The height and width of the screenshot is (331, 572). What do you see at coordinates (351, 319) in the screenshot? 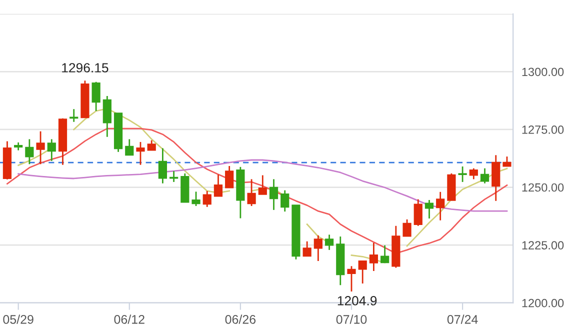
I see `x-tick-label: 07/10` at bounding box center [351, 319].